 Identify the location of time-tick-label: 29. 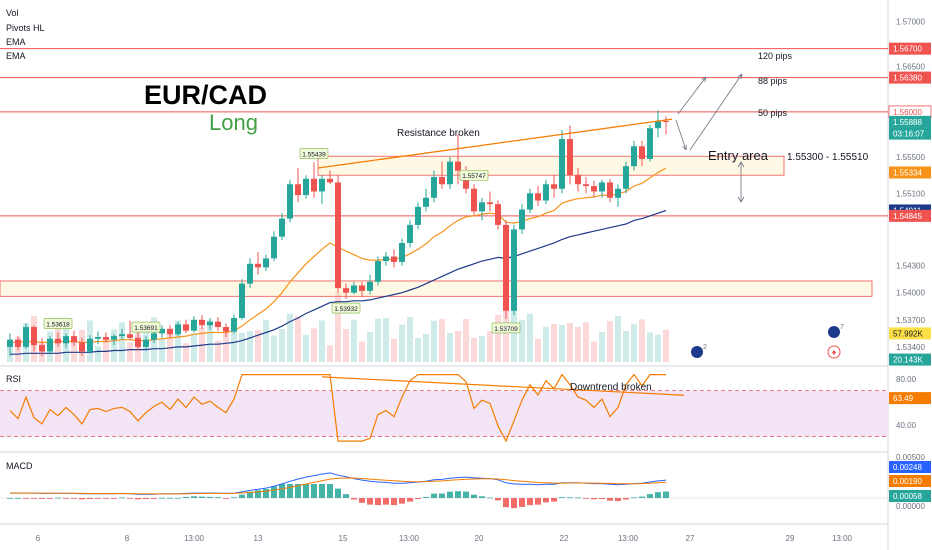
(790, 538).